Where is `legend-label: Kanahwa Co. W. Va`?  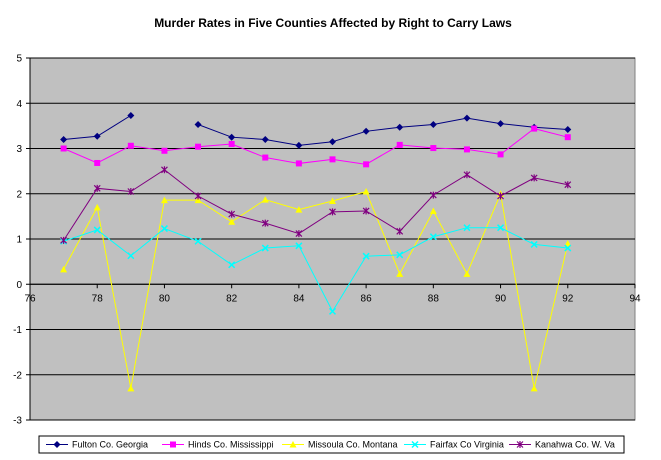
legend-label: Kanahwa Co. W. Va is located at coordinates (575, 445).